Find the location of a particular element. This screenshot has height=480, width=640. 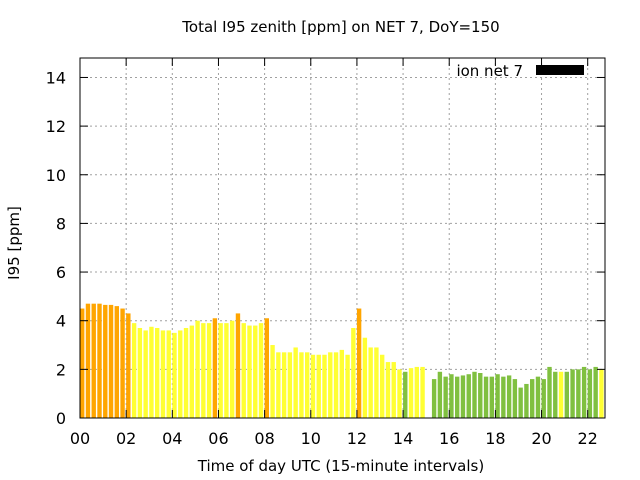

x-tick-label: 22 is located at coordinates (588, 438).